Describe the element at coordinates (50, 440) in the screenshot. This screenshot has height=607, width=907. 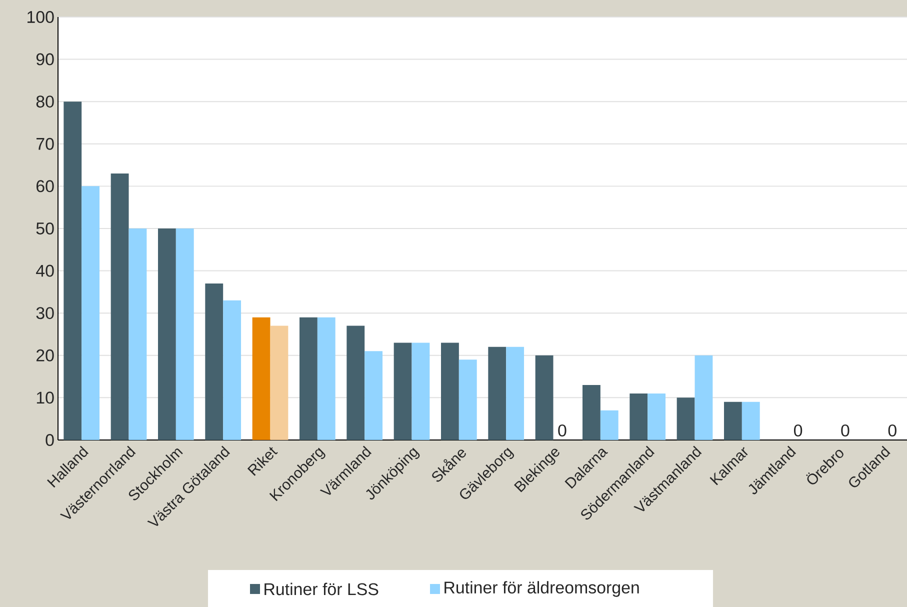
I see `y-tick-label: 0` at that location.